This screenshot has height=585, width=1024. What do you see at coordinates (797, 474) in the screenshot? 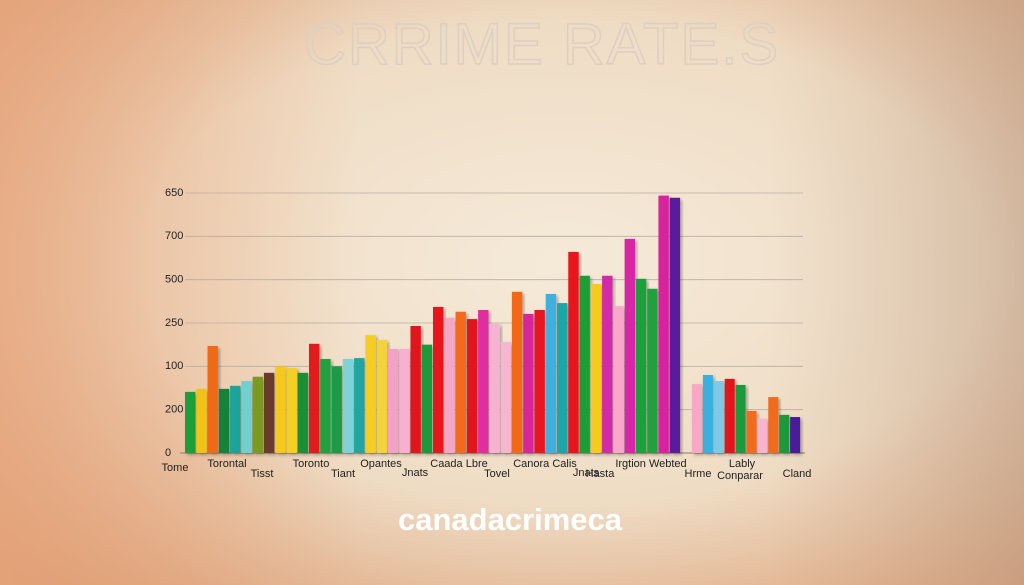
I see `x-tick-label: Cland` at bounding box center [797, 474].